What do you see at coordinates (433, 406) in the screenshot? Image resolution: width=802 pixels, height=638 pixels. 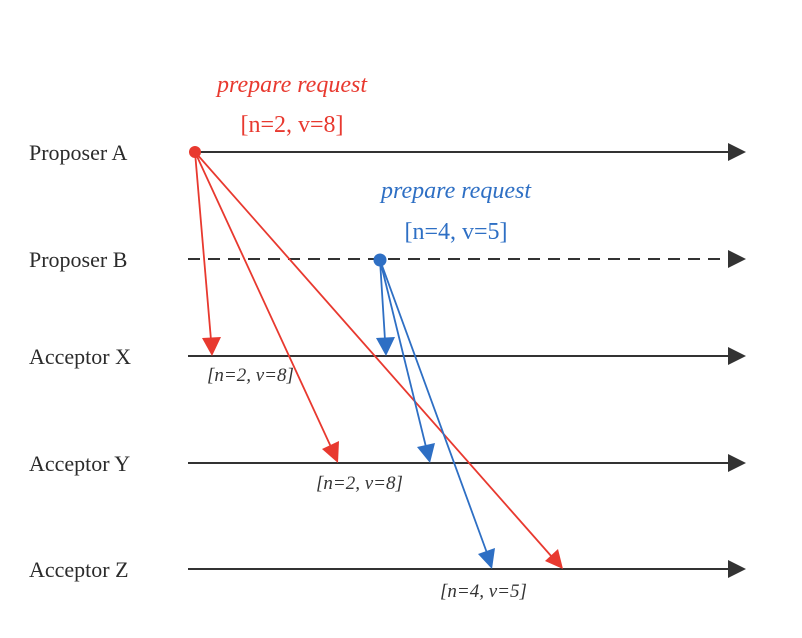 I see `message-b-to-z` at bounding box center [433, 406].